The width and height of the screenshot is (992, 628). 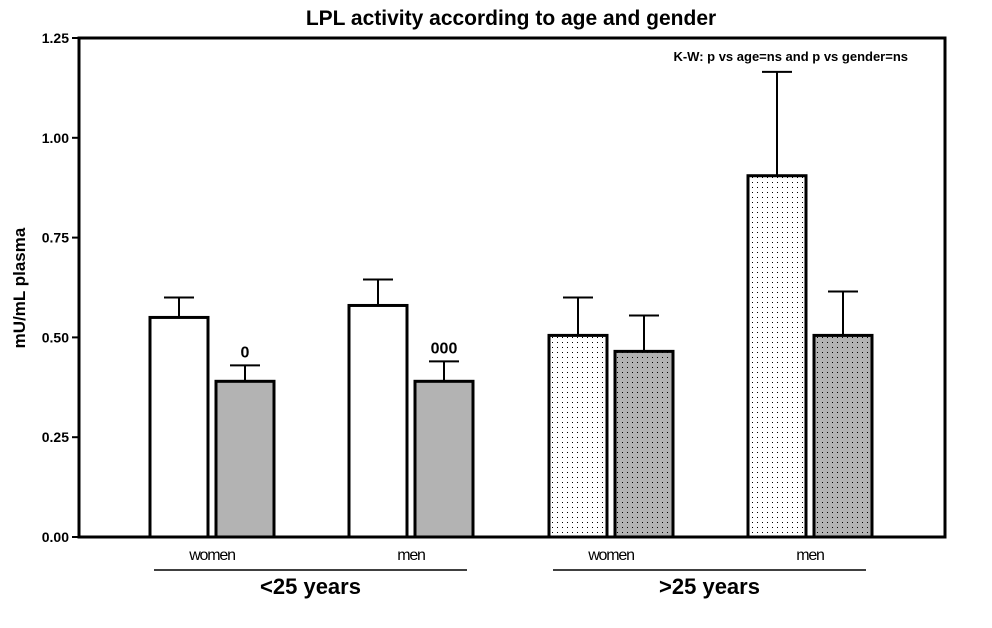 I want to click on x-axis: women men <25 years women men >25 years, so click(x=510, y=573).